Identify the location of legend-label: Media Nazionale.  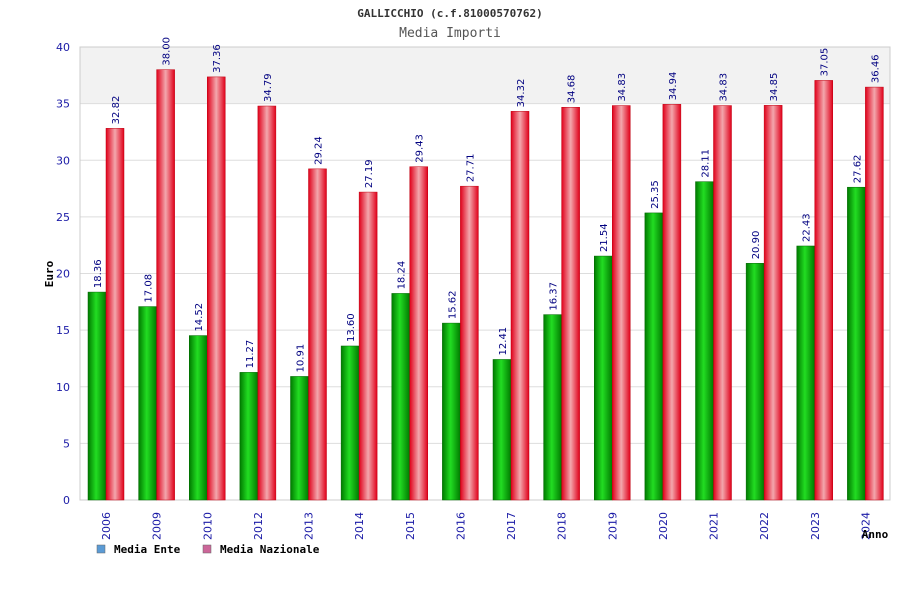
(270, 549).